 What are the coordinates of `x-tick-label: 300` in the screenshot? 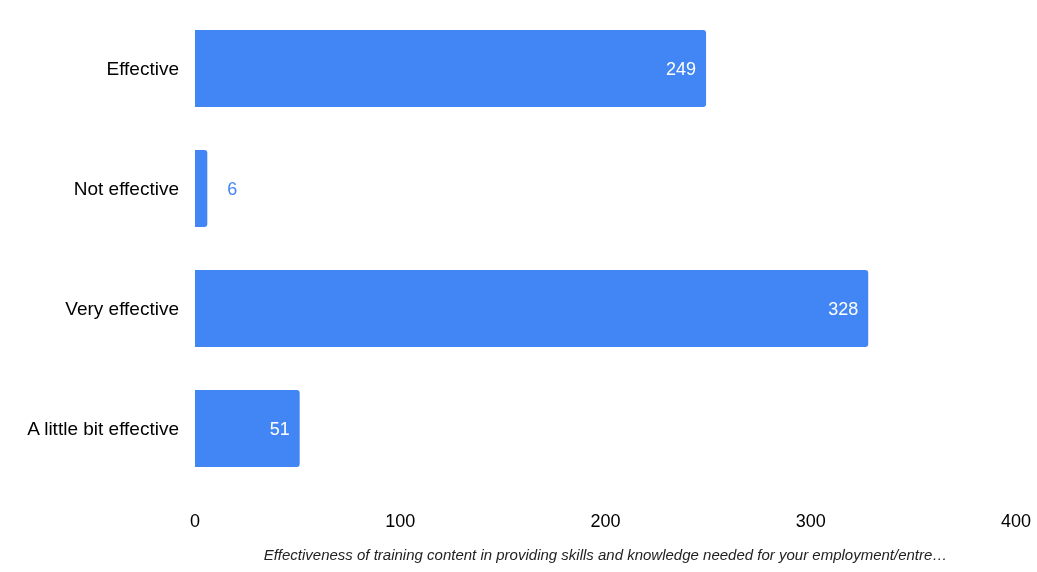 It's located at (810, 520).